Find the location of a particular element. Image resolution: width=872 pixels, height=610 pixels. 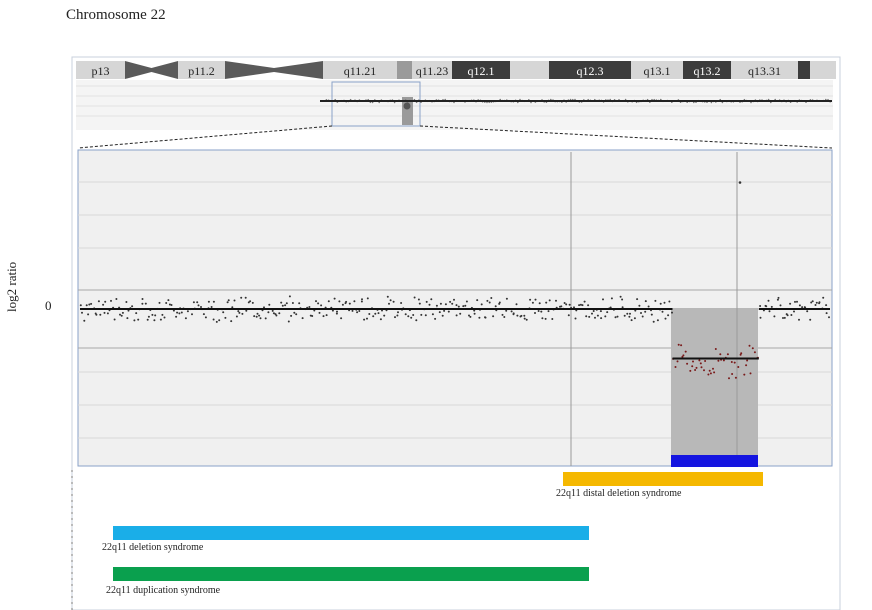

ideogram-band-label: q13.31 is located at coordinates (764, 71).